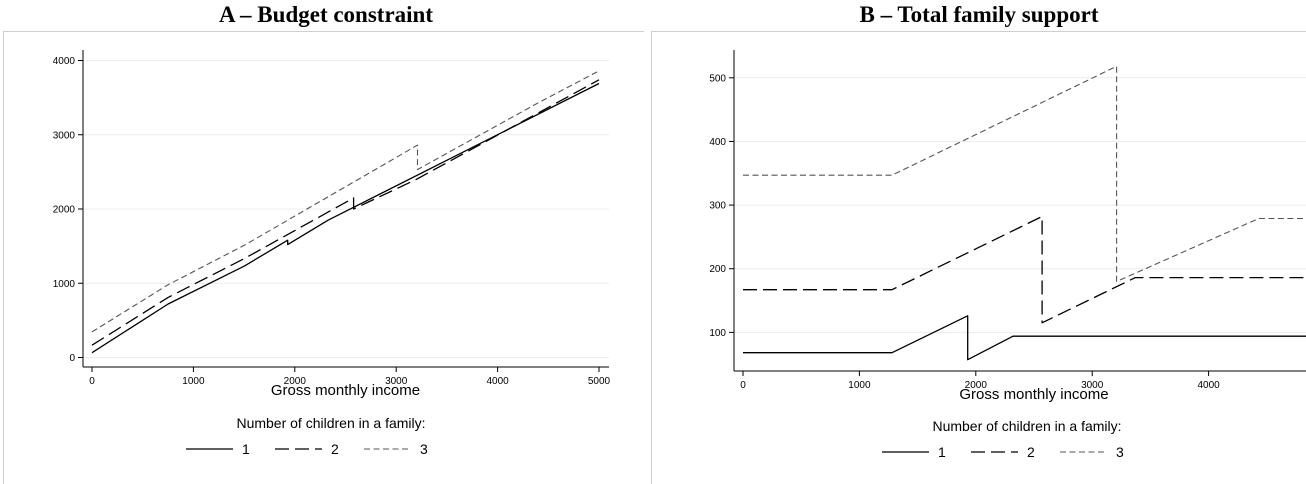  I want to click on x-tick-label: 5000, so click(599, 381).